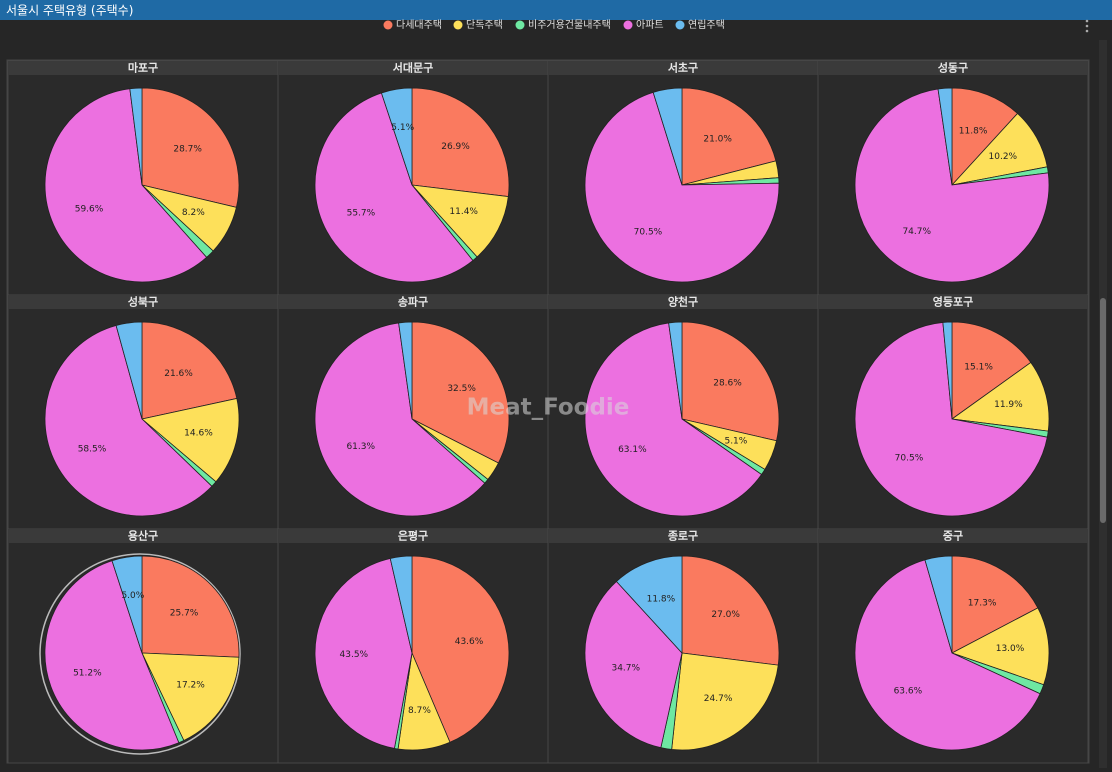  Describe the element at coordinates (92, 449) in the screenshot. I see `slice-label: 58.5%` at that location.